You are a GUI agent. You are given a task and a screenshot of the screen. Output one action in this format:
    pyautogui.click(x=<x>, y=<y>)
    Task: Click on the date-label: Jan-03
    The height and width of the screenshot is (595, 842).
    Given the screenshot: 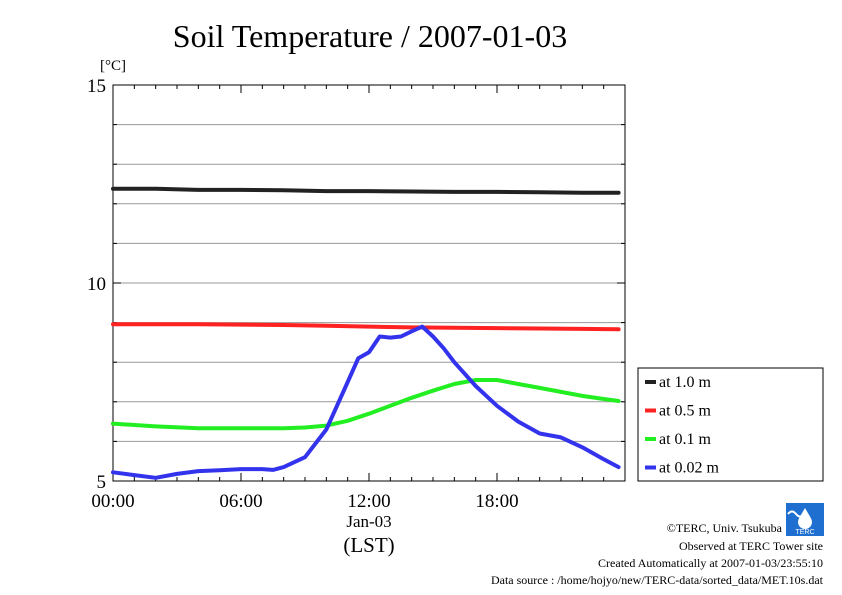 What is the action you would take?
    pyautogui.click(x=368, y=521)
    